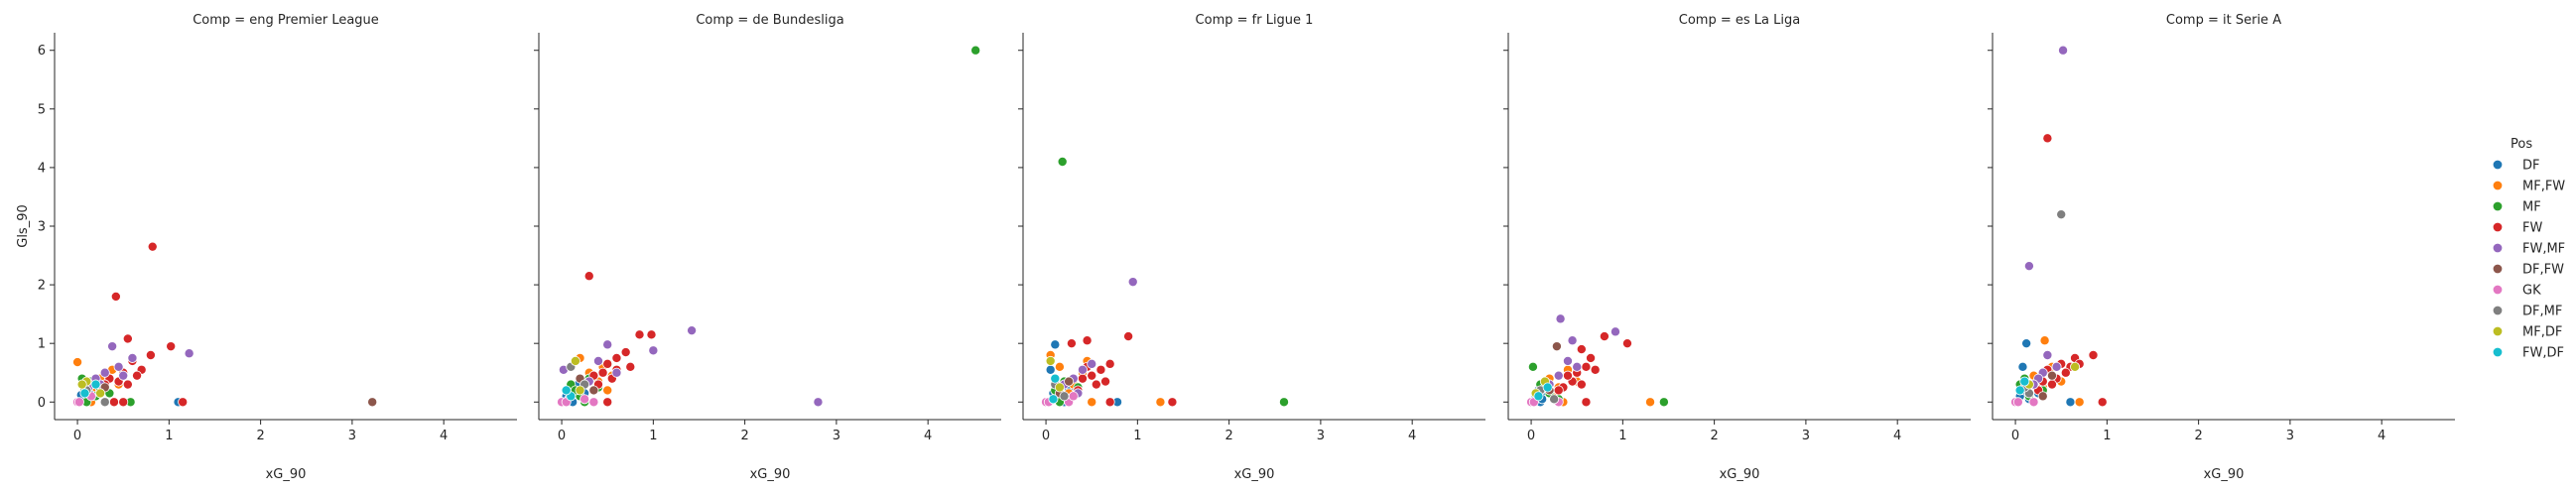 This screenshot has height=496, width=2576. I want to click on legend-label: DF,FW, so click(2543, 270).